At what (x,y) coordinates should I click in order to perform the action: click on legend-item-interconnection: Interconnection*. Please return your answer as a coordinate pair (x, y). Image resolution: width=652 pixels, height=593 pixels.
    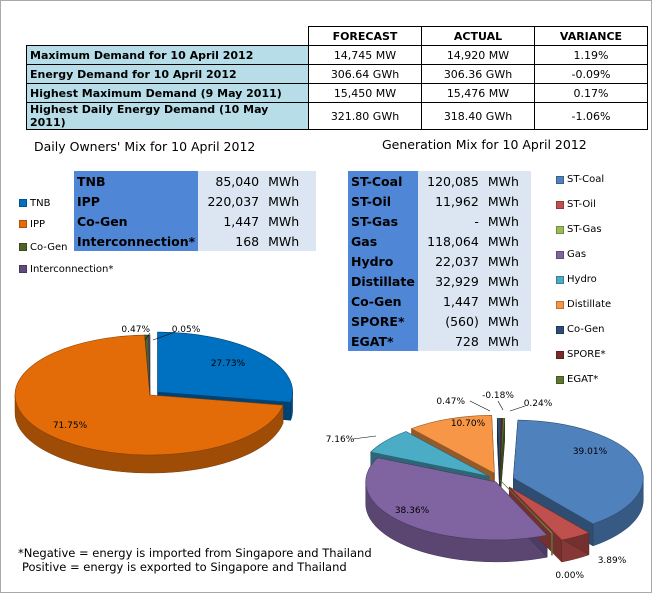
    Looking at the image, I should click on (66, 269).